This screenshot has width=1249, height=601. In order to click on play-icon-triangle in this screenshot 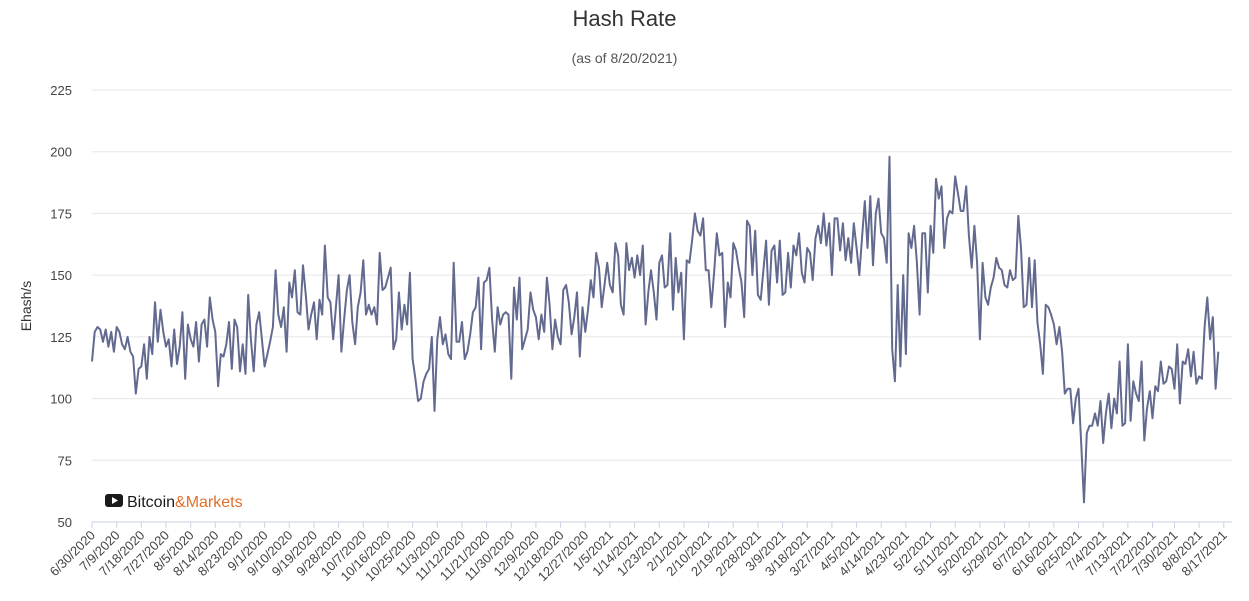, I will do `click(115, 500)`.